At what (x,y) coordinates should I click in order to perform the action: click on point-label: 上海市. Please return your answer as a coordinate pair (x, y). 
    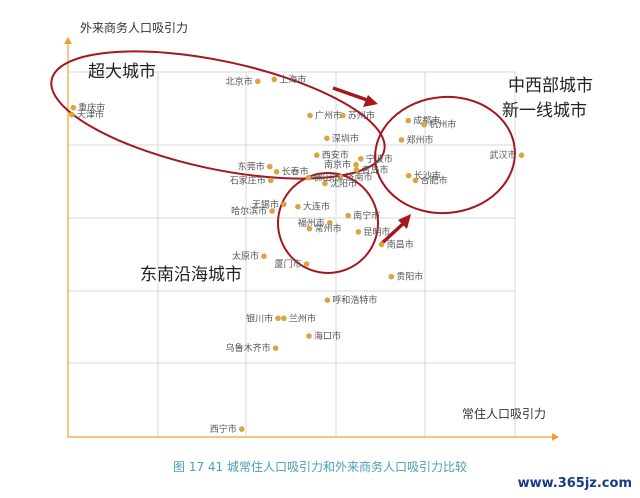
    Looking at the image, I should click on (292, 79).